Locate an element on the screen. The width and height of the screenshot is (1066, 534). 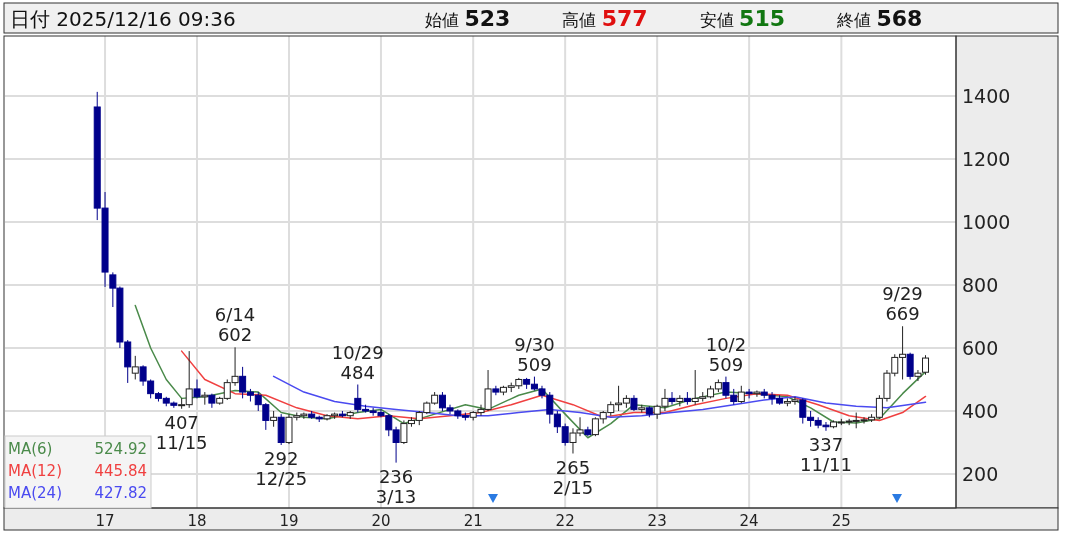
x-tick-label: 19 is located at coordinates (289, 521).